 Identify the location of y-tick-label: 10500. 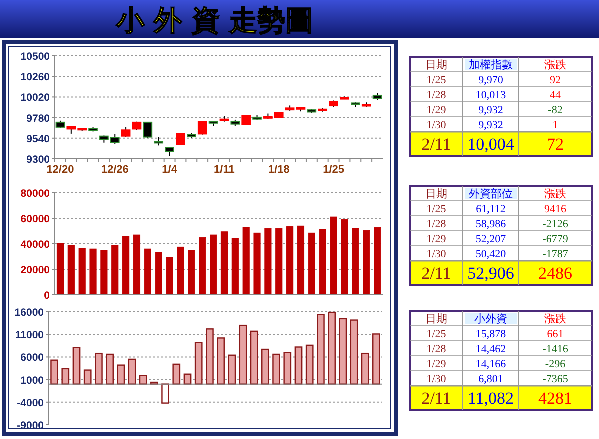
(35, 57).